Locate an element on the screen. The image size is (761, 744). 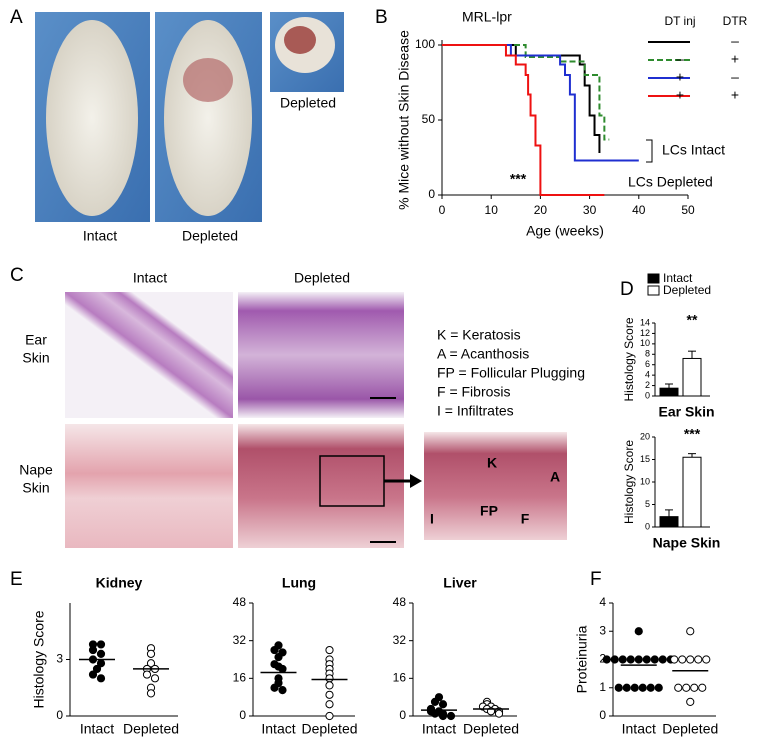
y-tick-label: 16 is located at coordinates (240, 678).